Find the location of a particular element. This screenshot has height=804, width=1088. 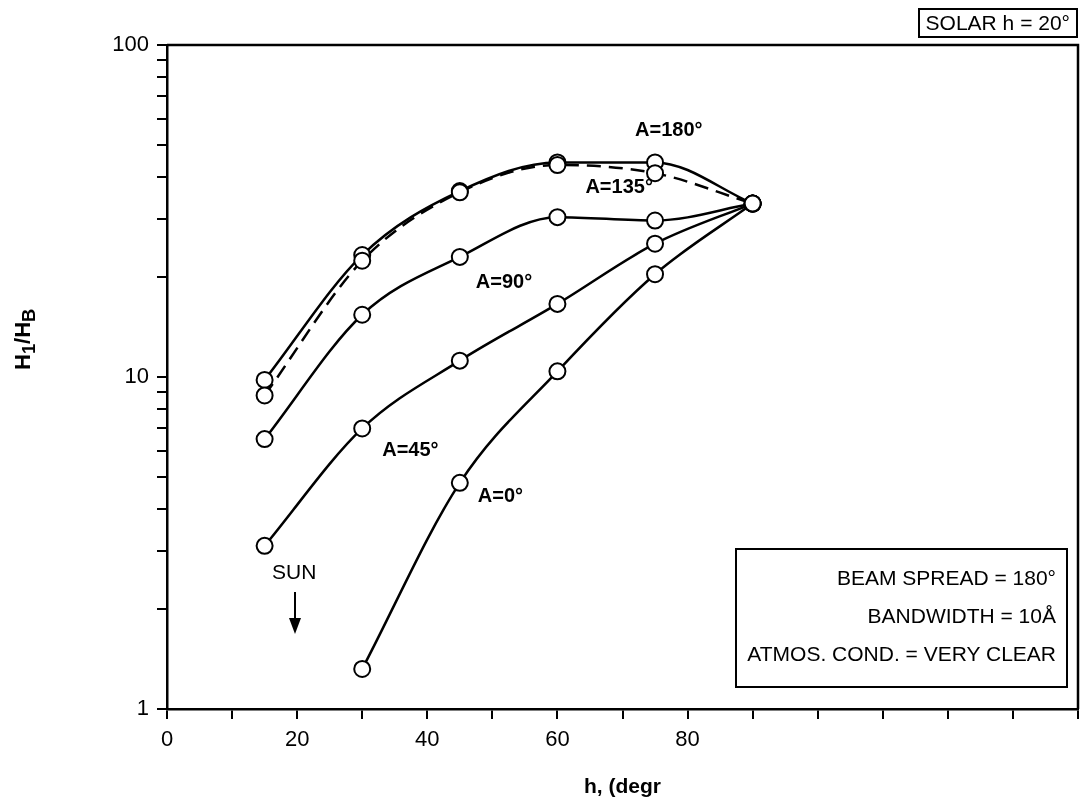

x-tick-label: 80 is located at coordinates (687, 739).